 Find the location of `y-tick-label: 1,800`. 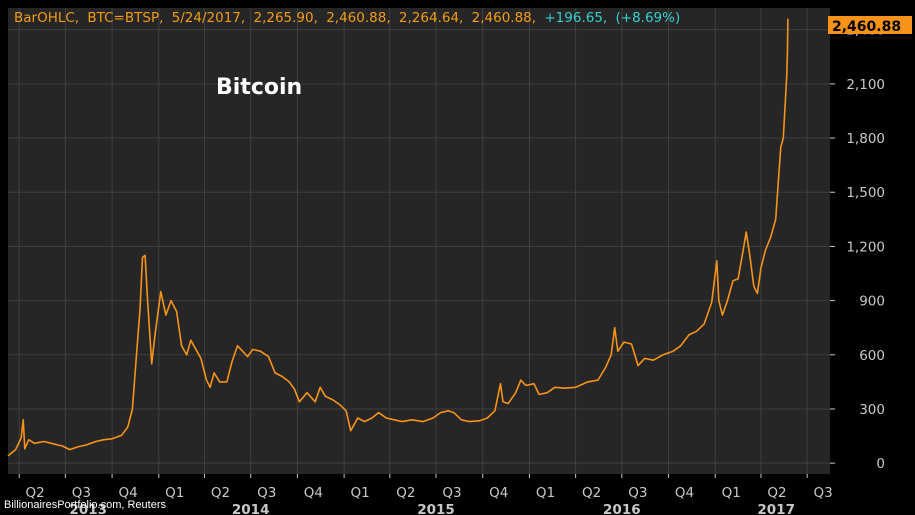

y-tick-label: 1,800 is located at coordinates (865, 139).